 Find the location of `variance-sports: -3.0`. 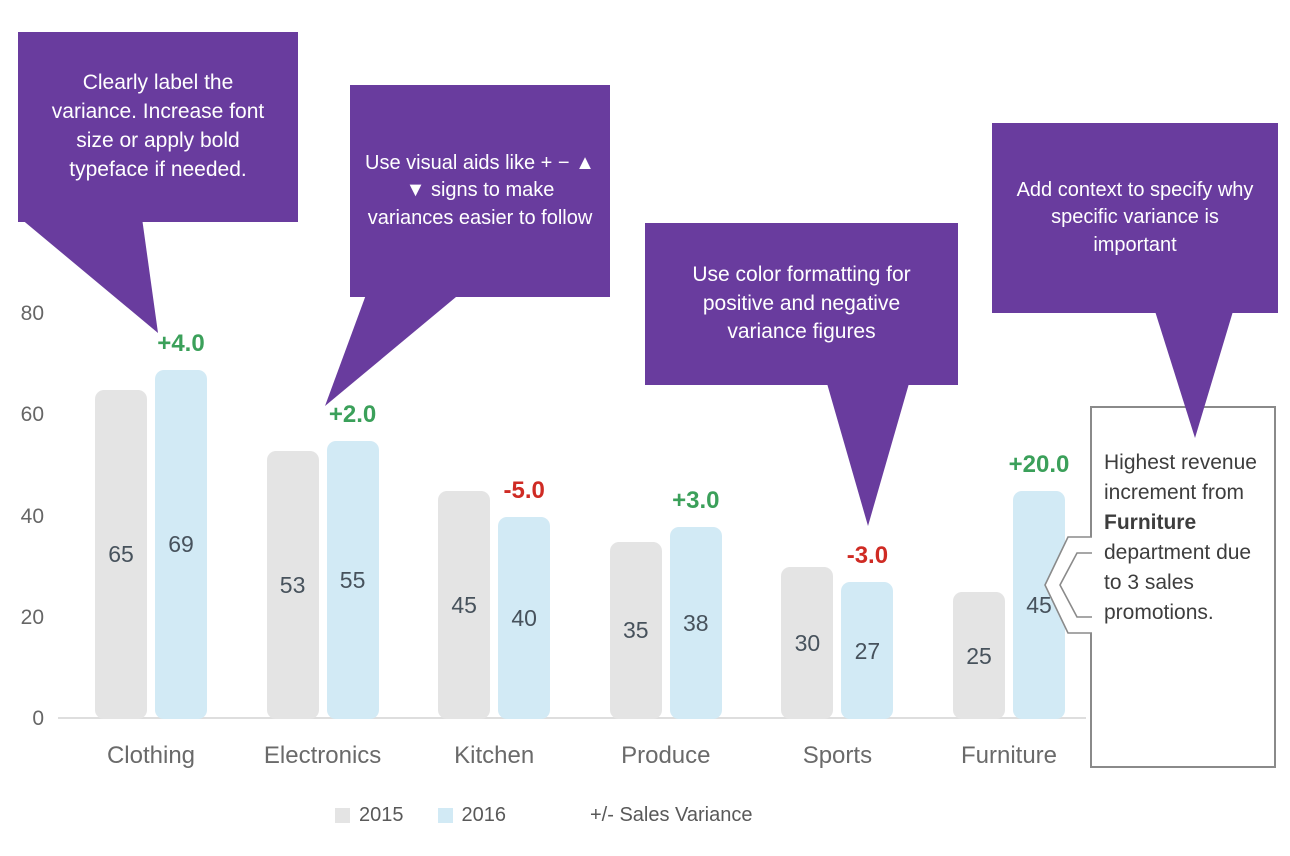

variance-sports: -3.0 is located at coordinates (867, 556).